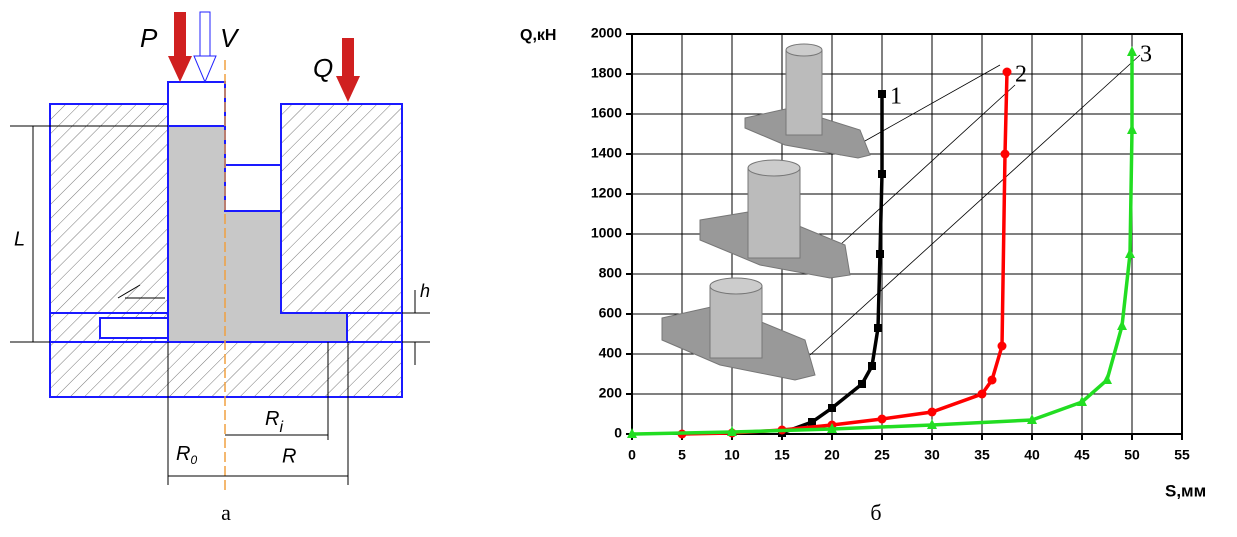 The height and width of the screenshot is (537, 1237). I want to click on label: R0, so click(186, 455).